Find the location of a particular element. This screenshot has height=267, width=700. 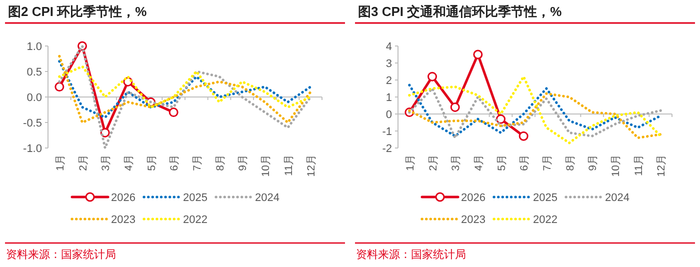

chart-title: 图2 CPI 环比季节性，% is located at coordinates (78, 11).